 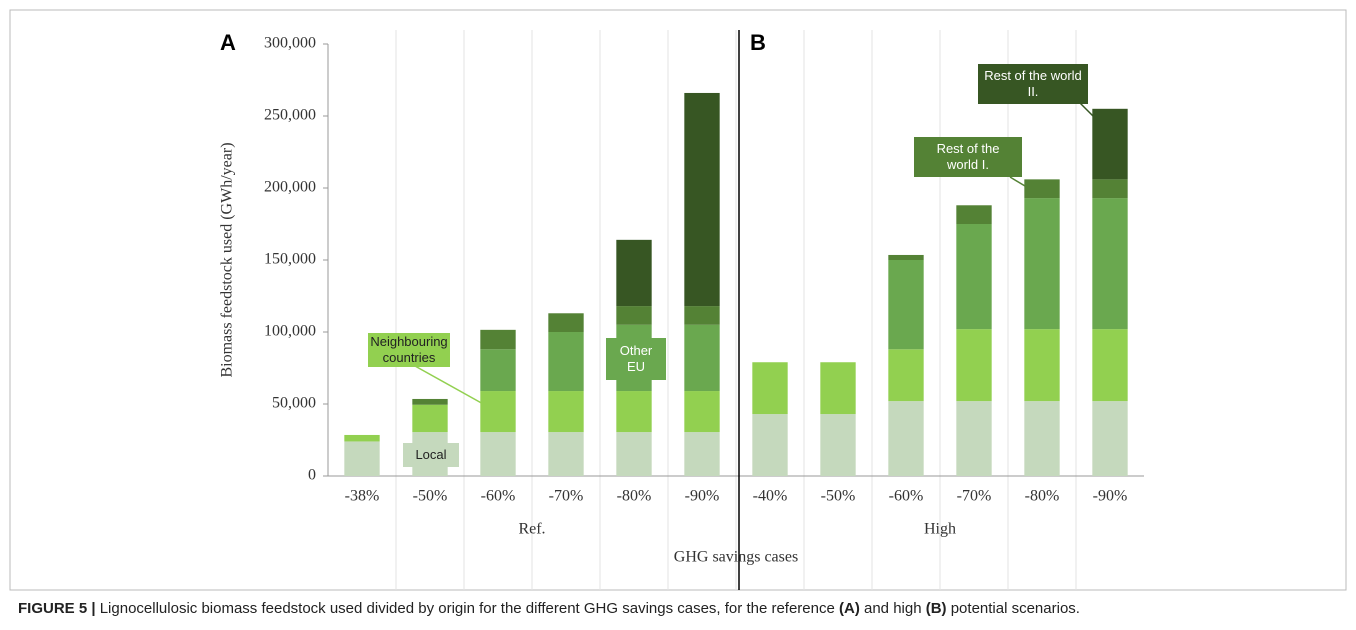 I want to click on y-axis-label: Biomass feedstock used (GWh/year), so click(x=227, y=259).